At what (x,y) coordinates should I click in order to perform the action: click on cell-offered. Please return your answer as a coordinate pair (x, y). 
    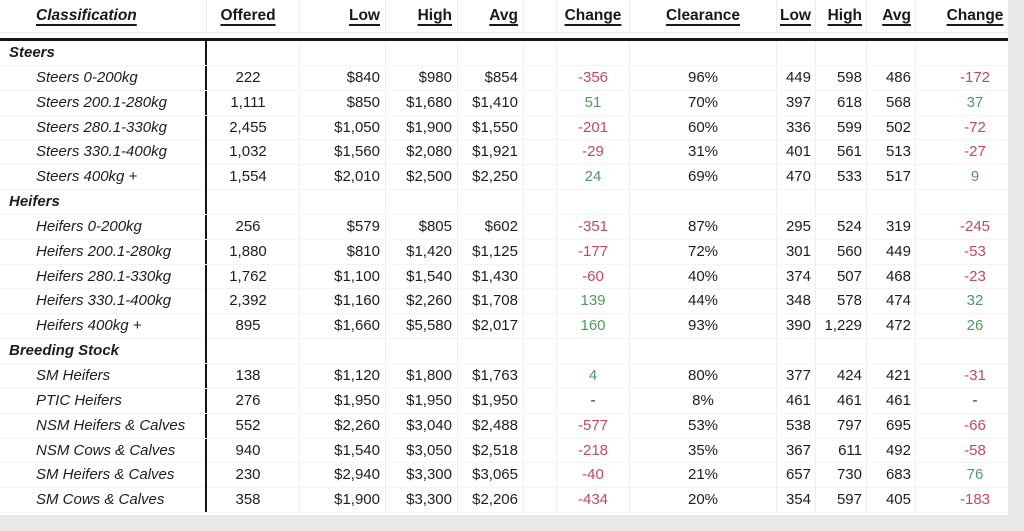
    Looking at the image, I should click on (253, 53).